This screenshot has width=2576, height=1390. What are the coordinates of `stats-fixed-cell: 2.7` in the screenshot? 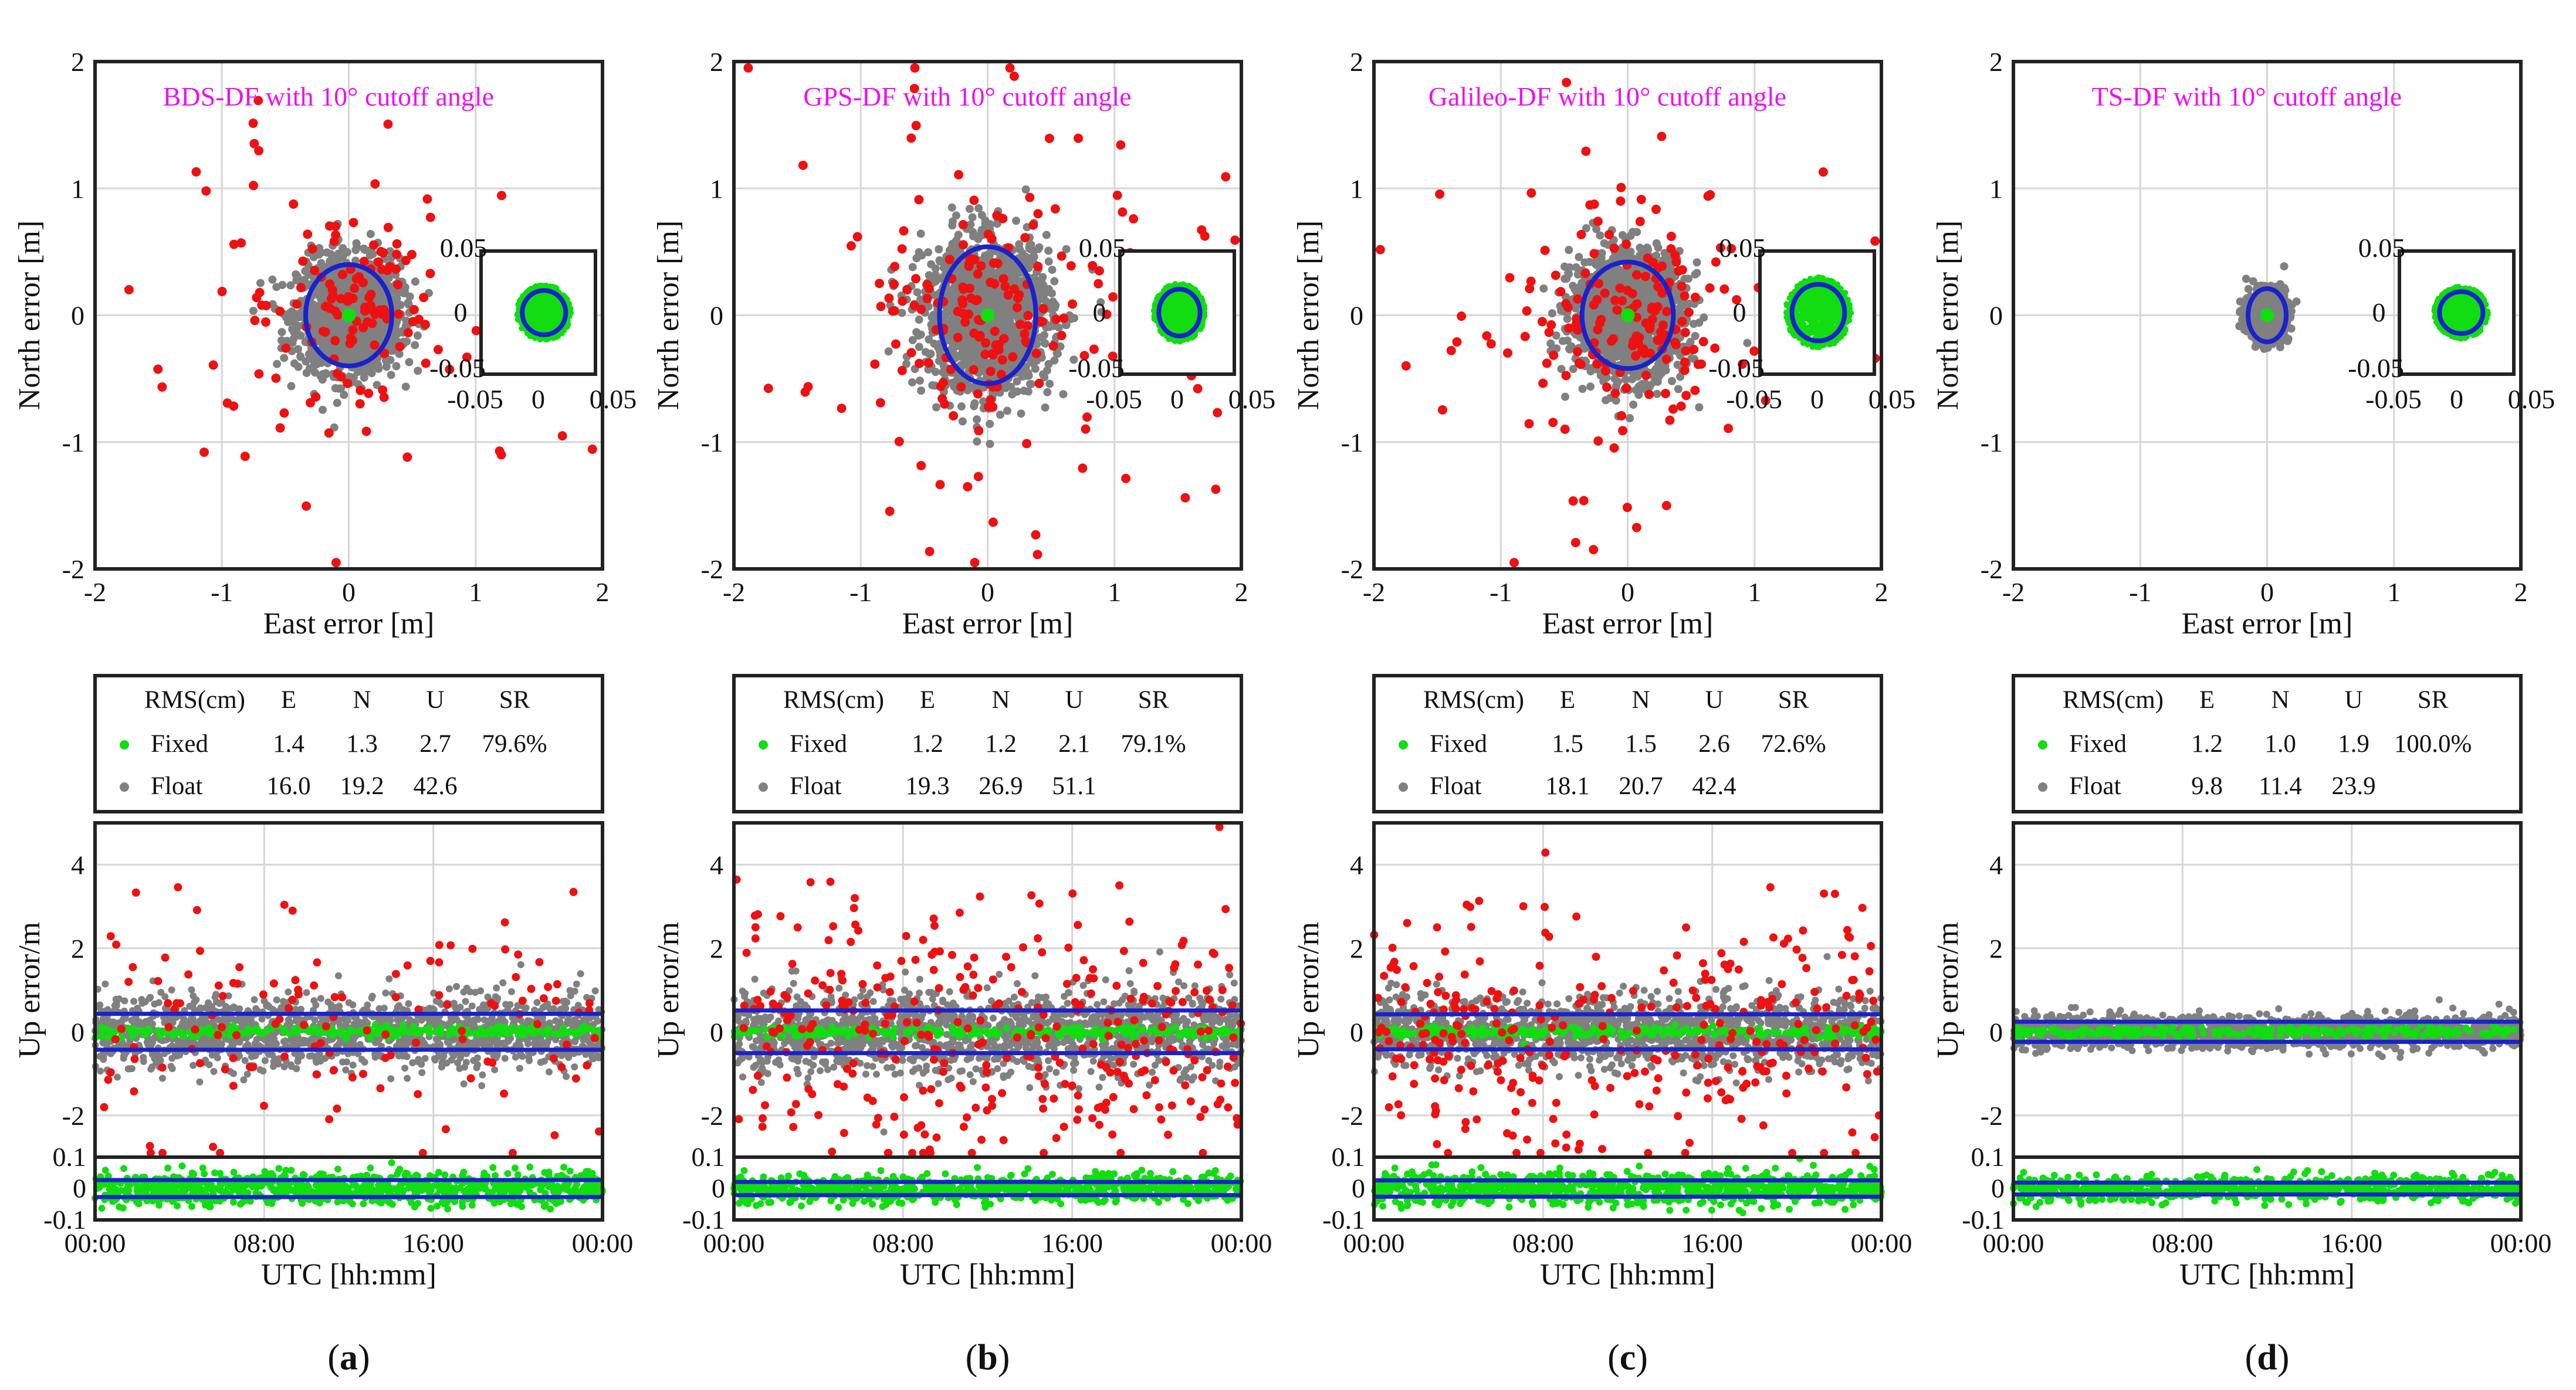 It's located at (435, 744).